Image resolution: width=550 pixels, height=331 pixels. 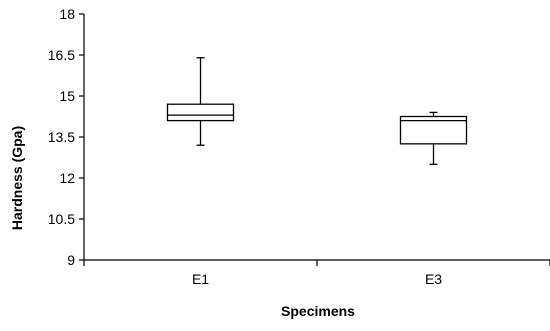 I want to click on y-tick-label: 12, so click(x=67, y=178).